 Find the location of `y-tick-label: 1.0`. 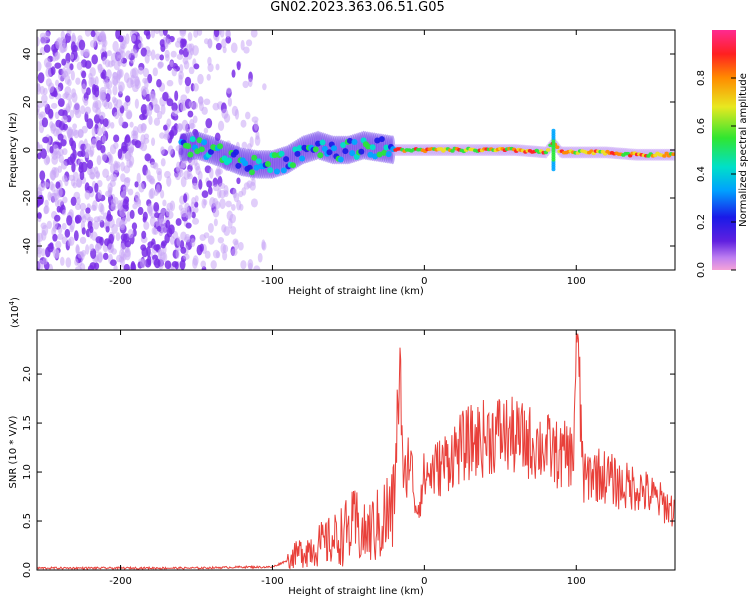

y-tick-label: 1.0 is located at coordinates (27, 472).